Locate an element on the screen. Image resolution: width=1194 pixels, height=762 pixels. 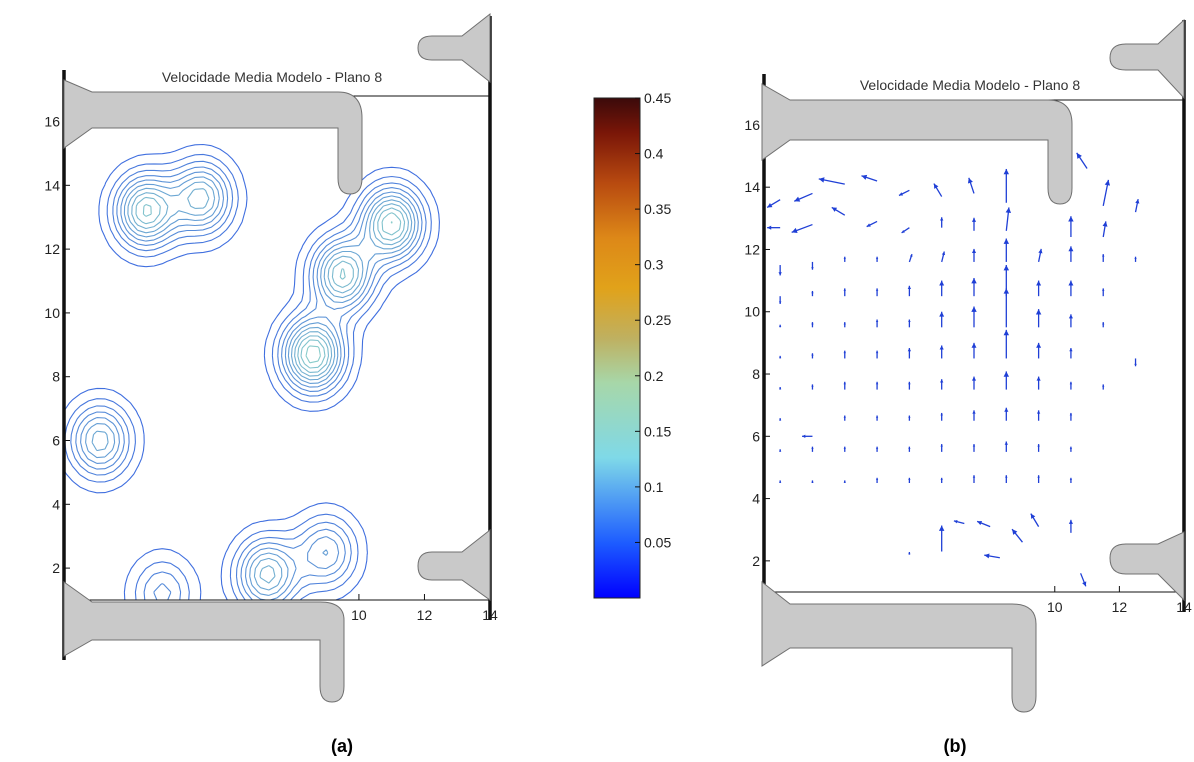
caption-b: (b) is located at coordinates (955, 746).